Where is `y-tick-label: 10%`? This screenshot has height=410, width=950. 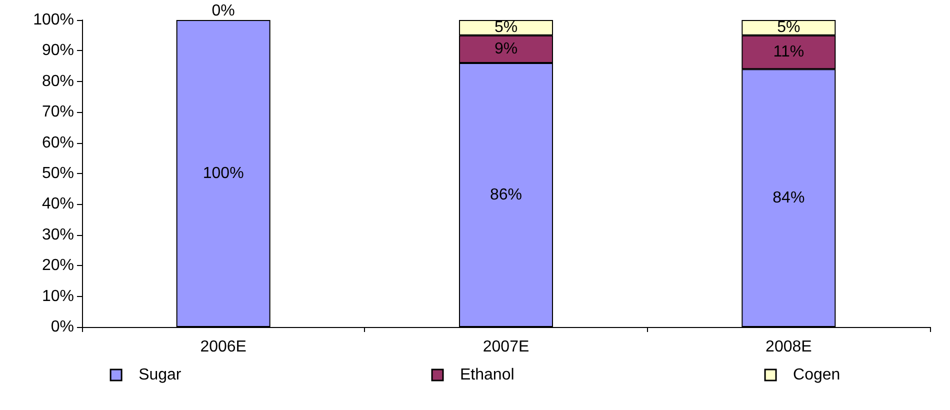 y-tick-label: 10% is located at coordinates (58, 296).